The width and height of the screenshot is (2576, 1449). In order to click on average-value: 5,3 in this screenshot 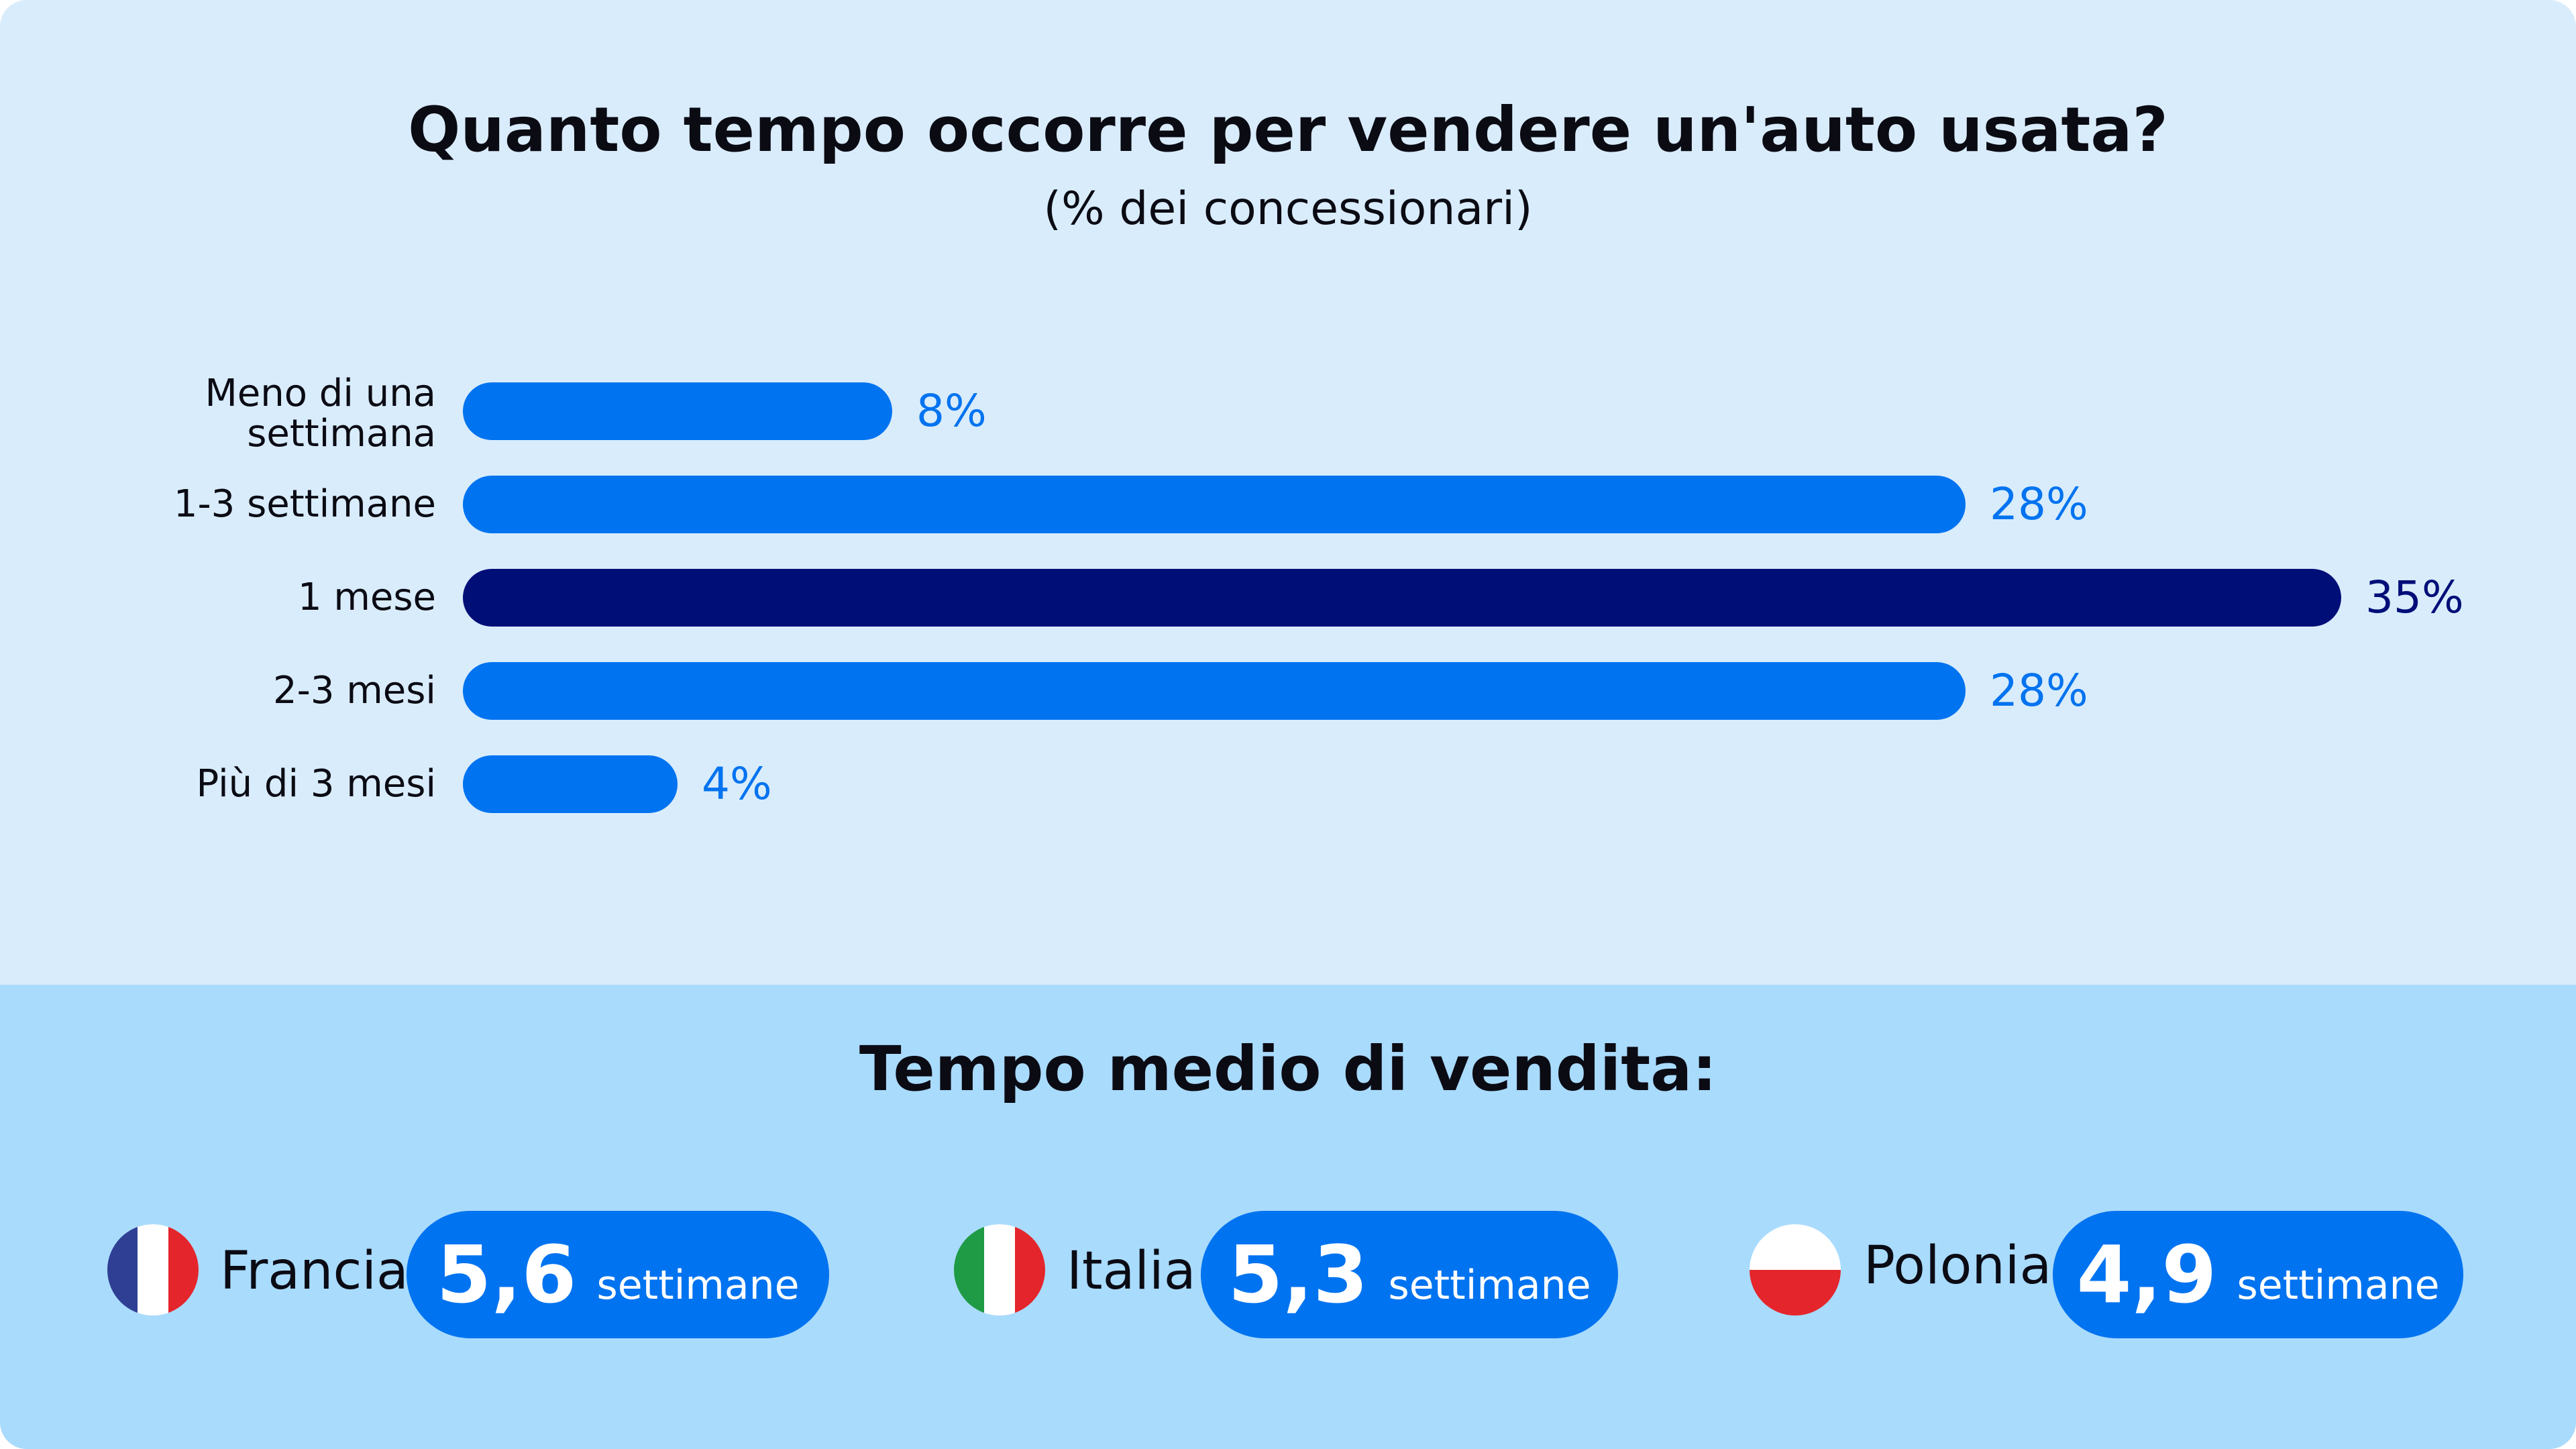, I will do `click(1298, 1274)`.